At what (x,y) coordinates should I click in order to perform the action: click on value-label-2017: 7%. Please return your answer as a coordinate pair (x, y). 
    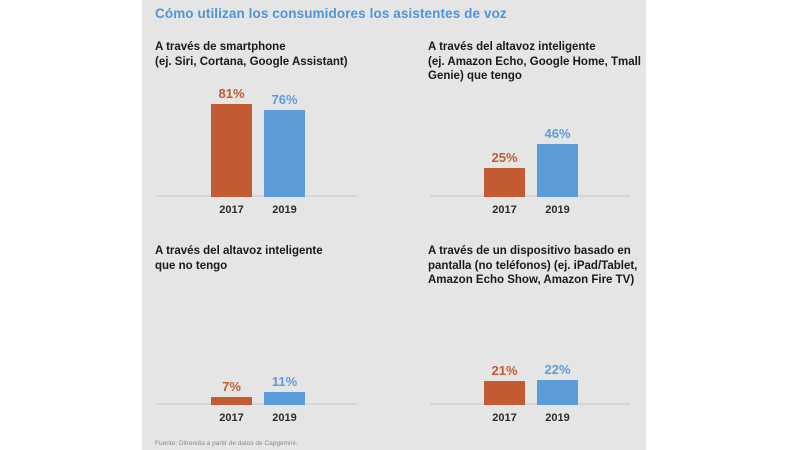
    Looking at the image, I should click on (231, 386).